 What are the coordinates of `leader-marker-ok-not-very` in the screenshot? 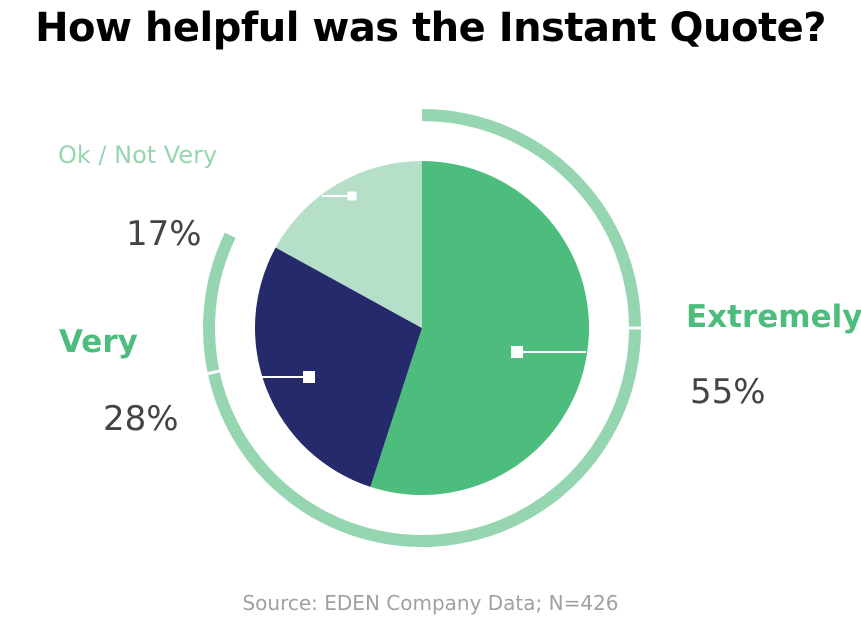 It's located at (352, 196).